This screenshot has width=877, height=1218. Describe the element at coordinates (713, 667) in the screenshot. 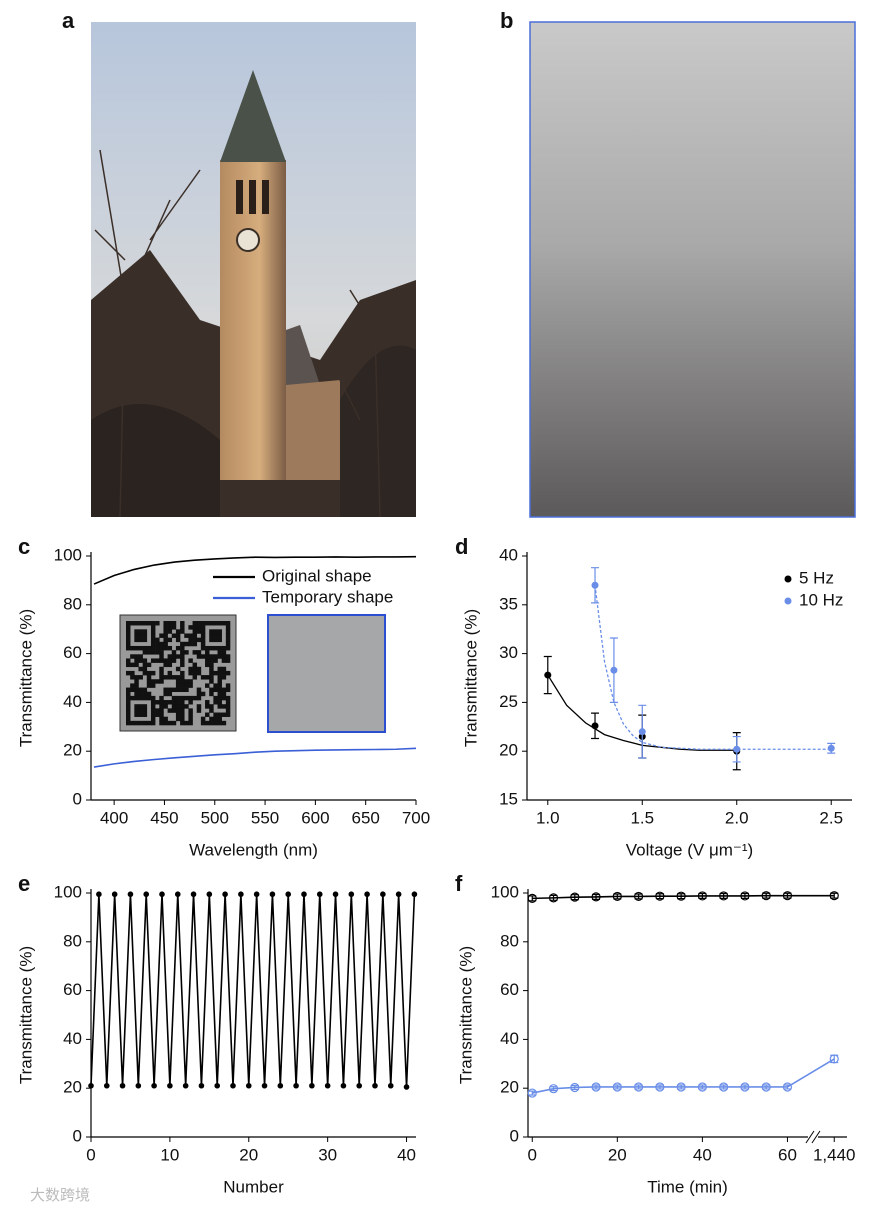

I see `fit-line` at that location.